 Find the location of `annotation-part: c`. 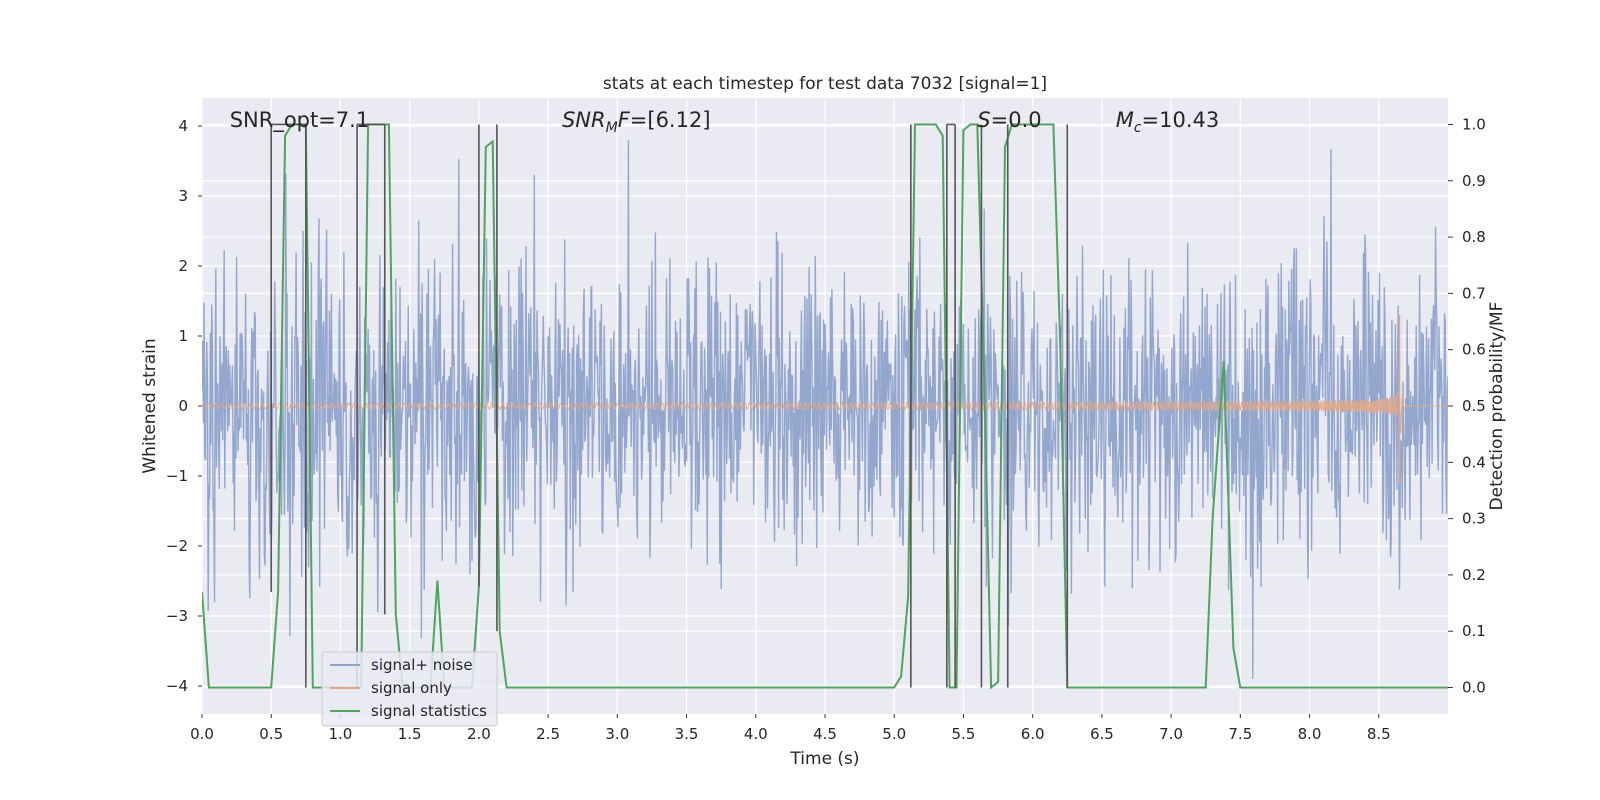

annotation-part: c is located at coordinates (1138, 128).